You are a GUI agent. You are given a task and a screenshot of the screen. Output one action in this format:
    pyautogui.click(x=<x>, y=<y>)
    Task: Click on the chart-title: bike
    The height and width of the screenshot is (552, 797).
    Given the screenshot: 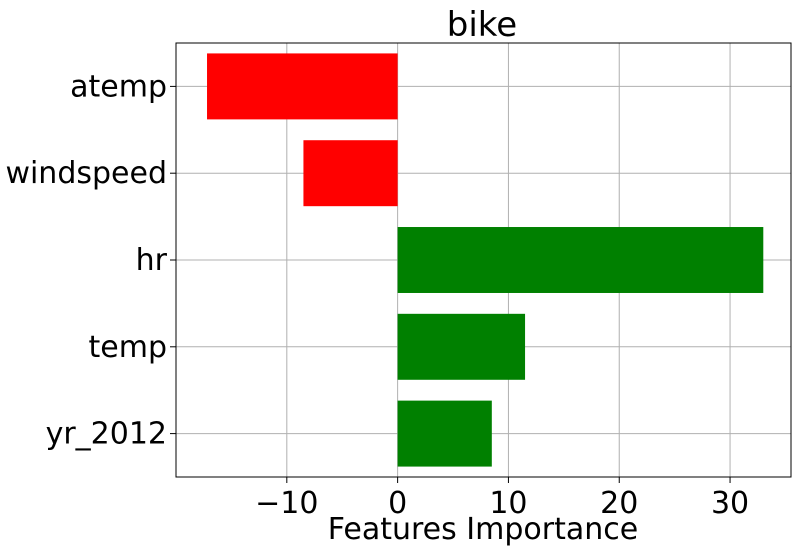 What is the action you would take?
    pyautogui.click(x=482, y=25)
    